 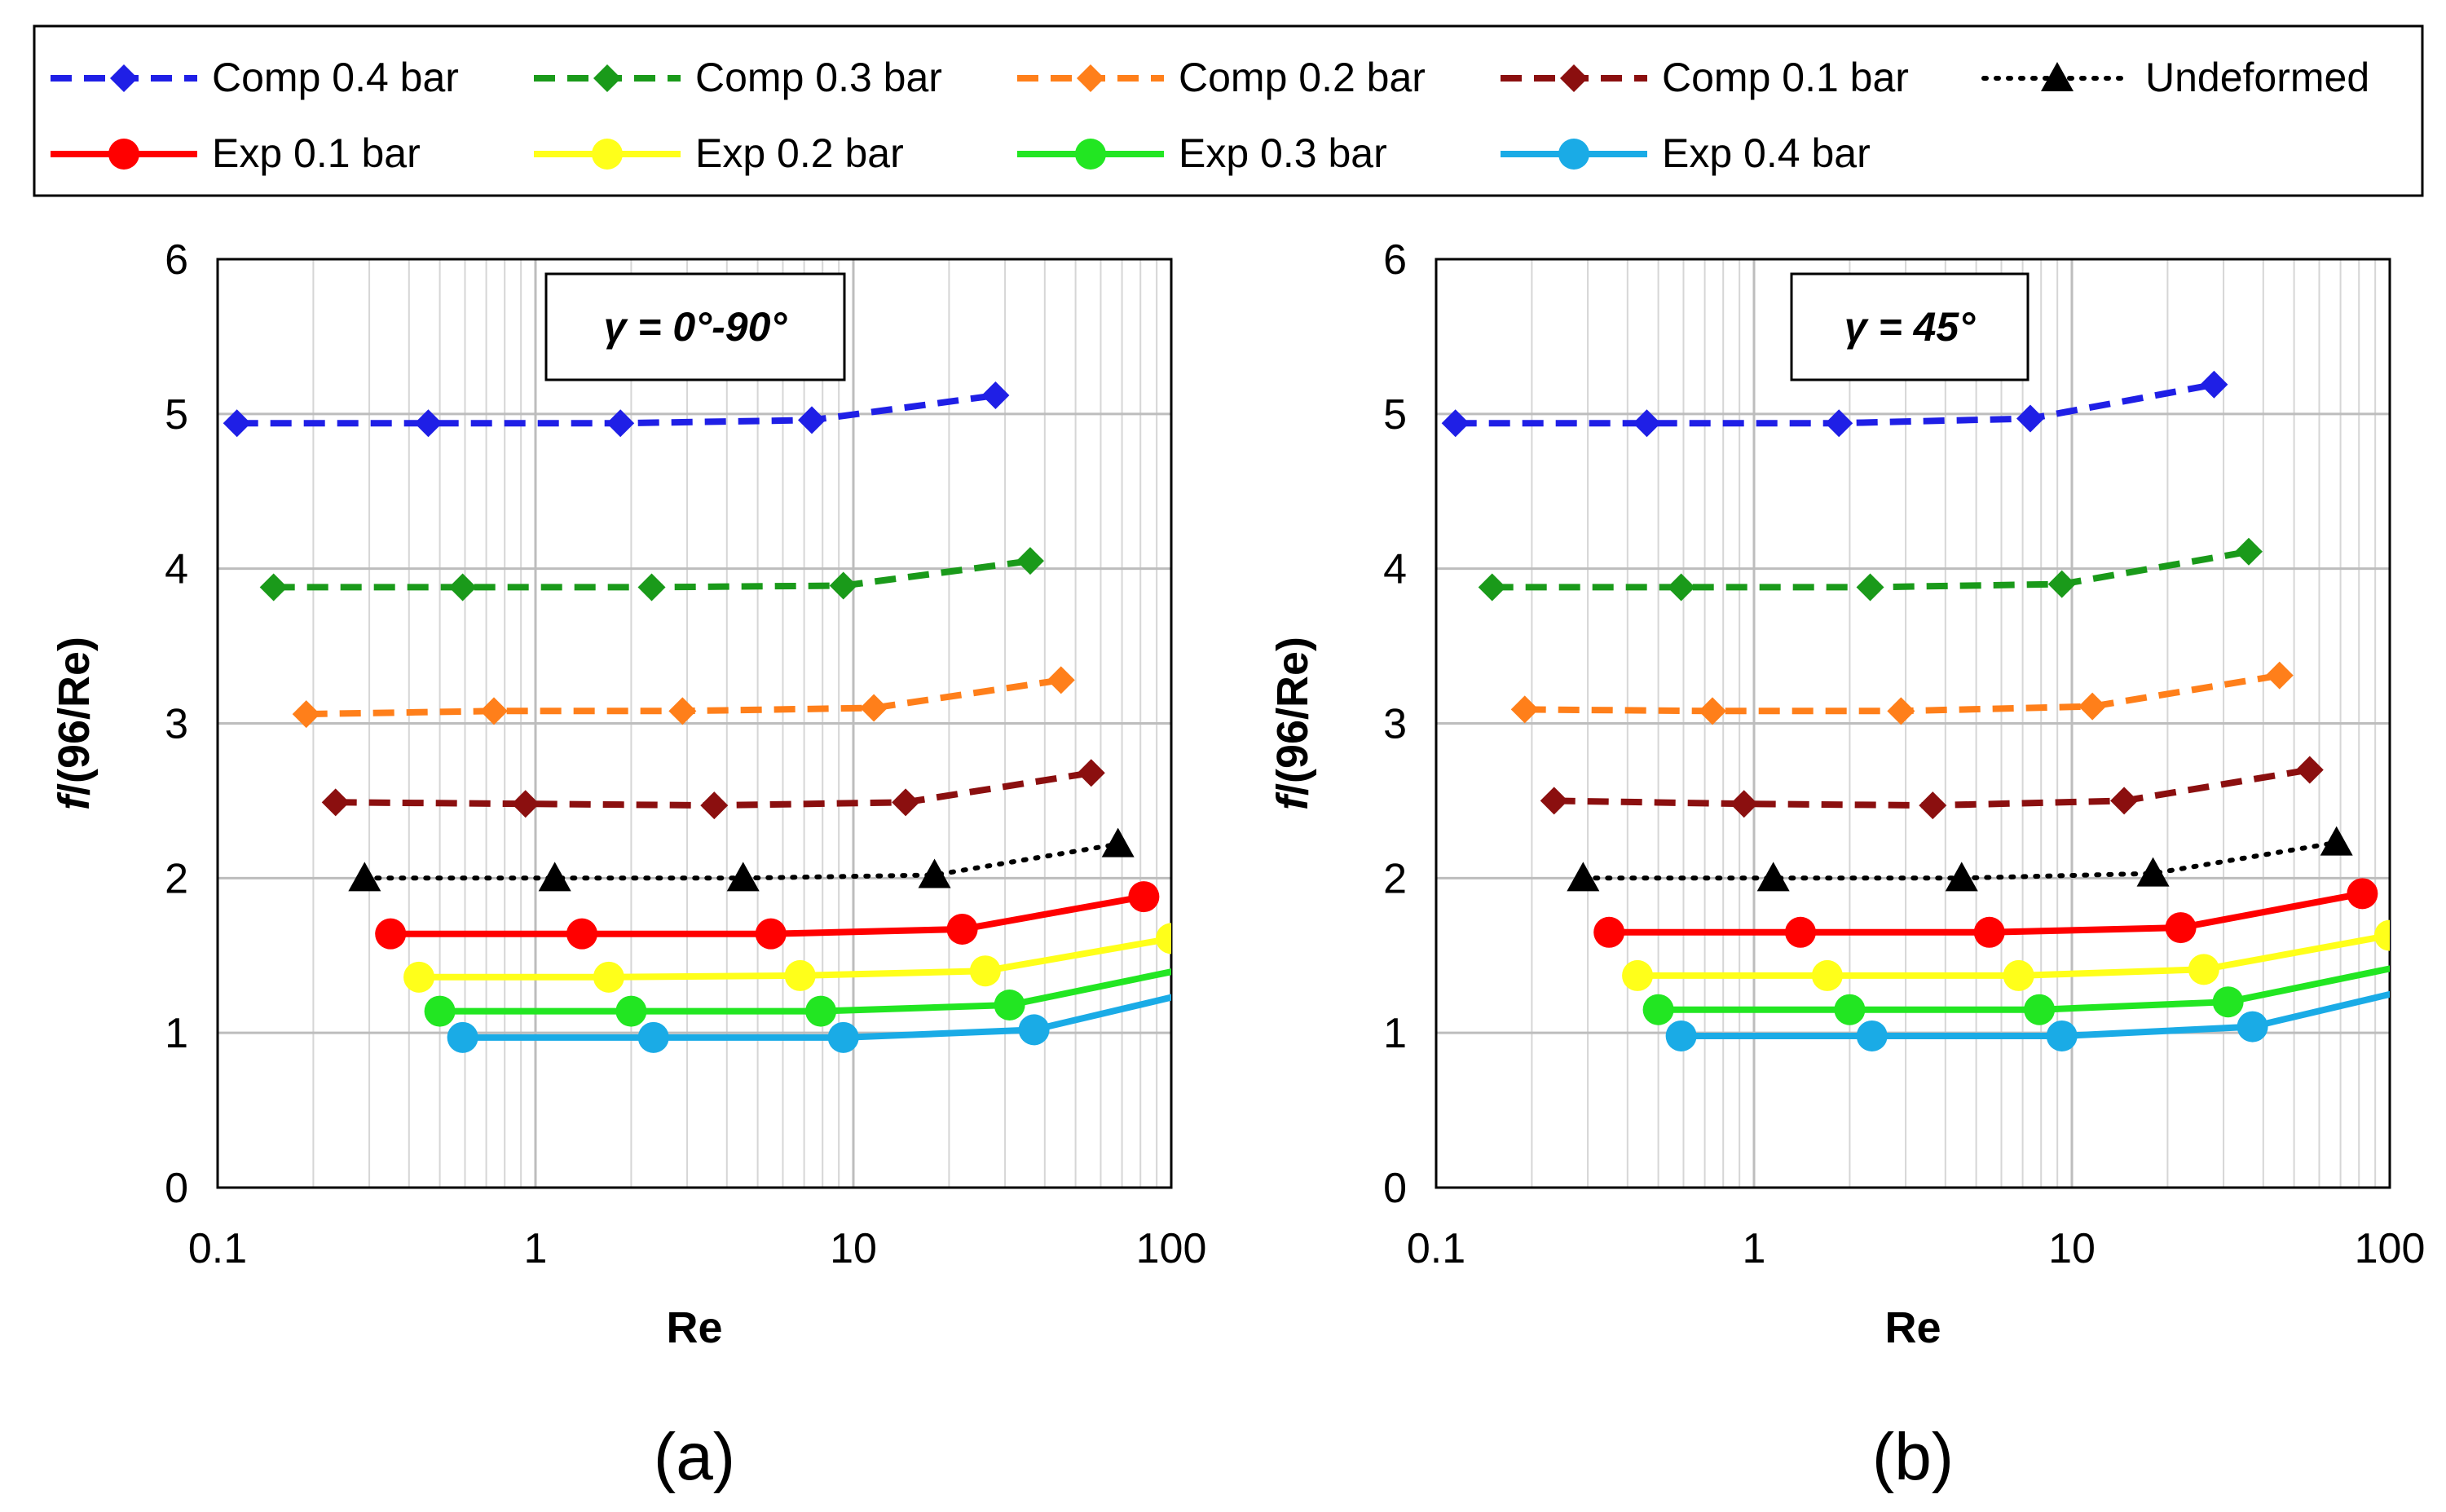 What do you see at coordinates (1785, 77) in the screenshot?
I see `legend-label: Comp 0.1 bar` at bounding box center [1785, 77].